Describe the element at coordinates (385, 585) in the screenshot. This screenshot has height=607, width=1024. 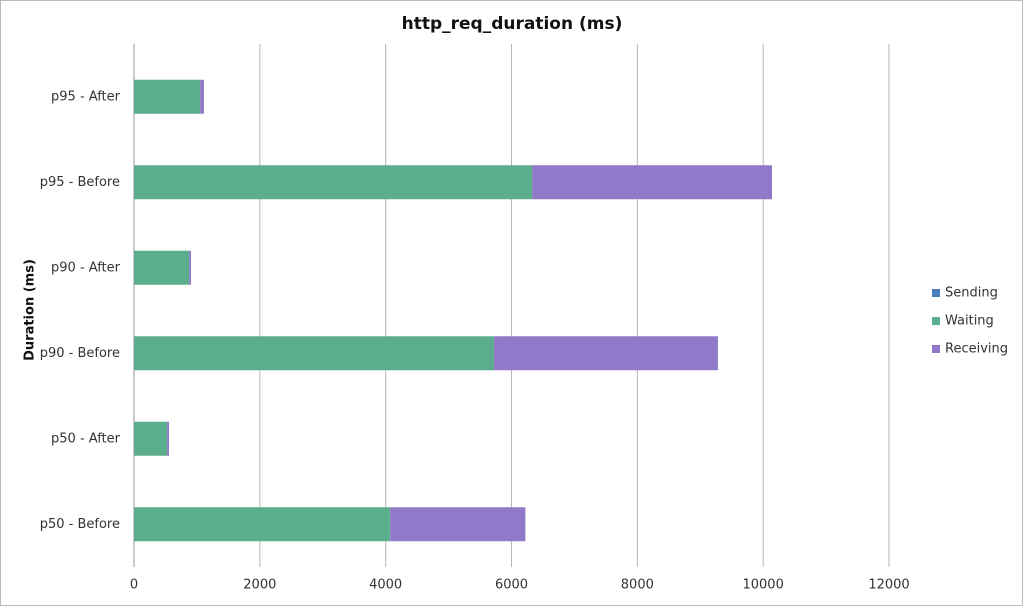
I see `x-tick-label: 4000` at that location.